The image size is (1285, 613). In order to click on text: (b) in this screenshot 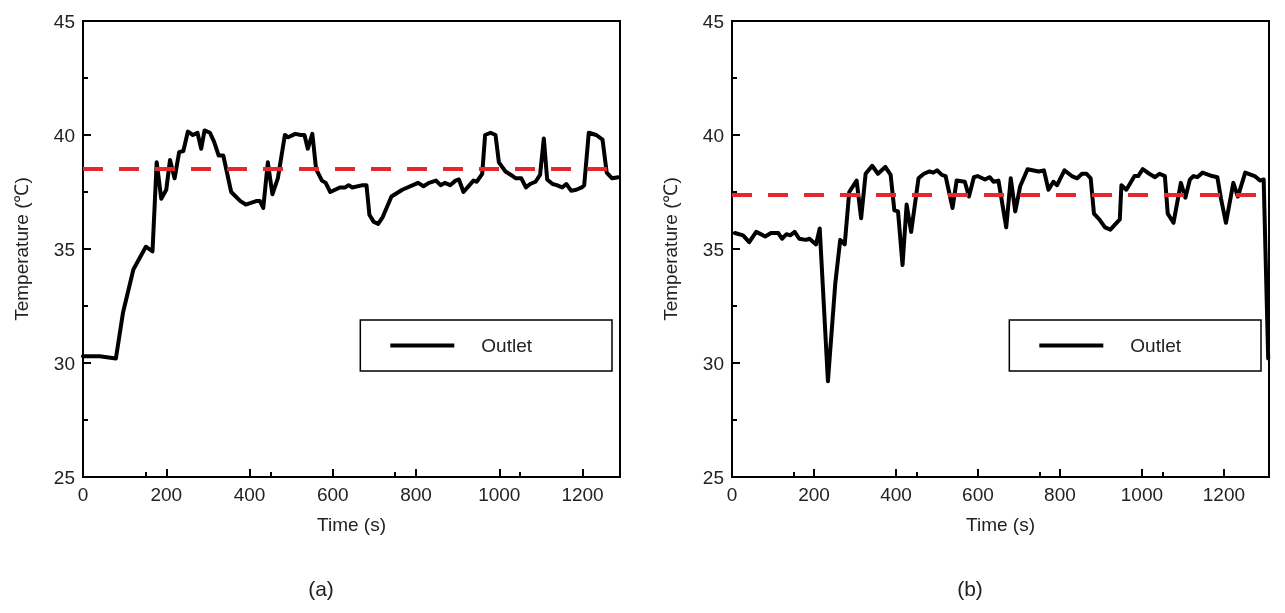, I will do `click(970, 588)`.